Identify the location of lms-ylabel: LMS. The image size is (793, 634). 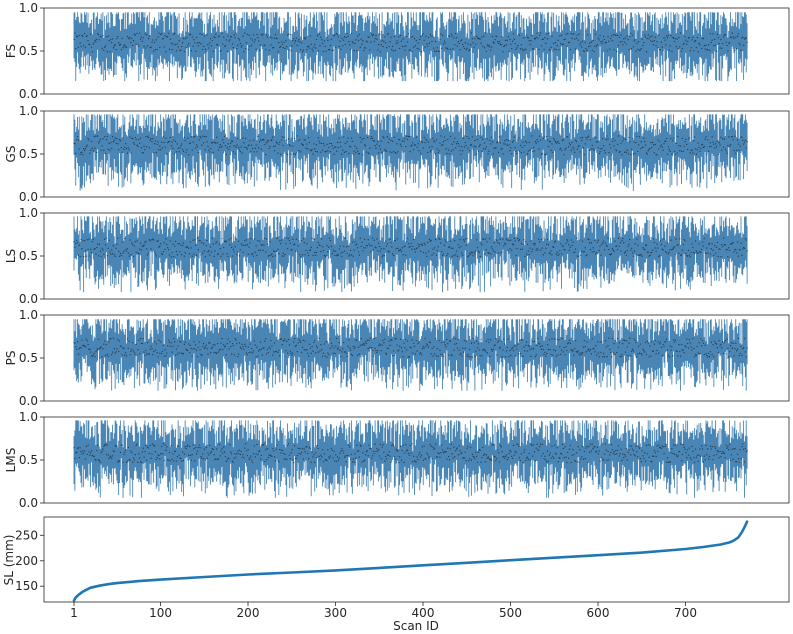
(11, 460).